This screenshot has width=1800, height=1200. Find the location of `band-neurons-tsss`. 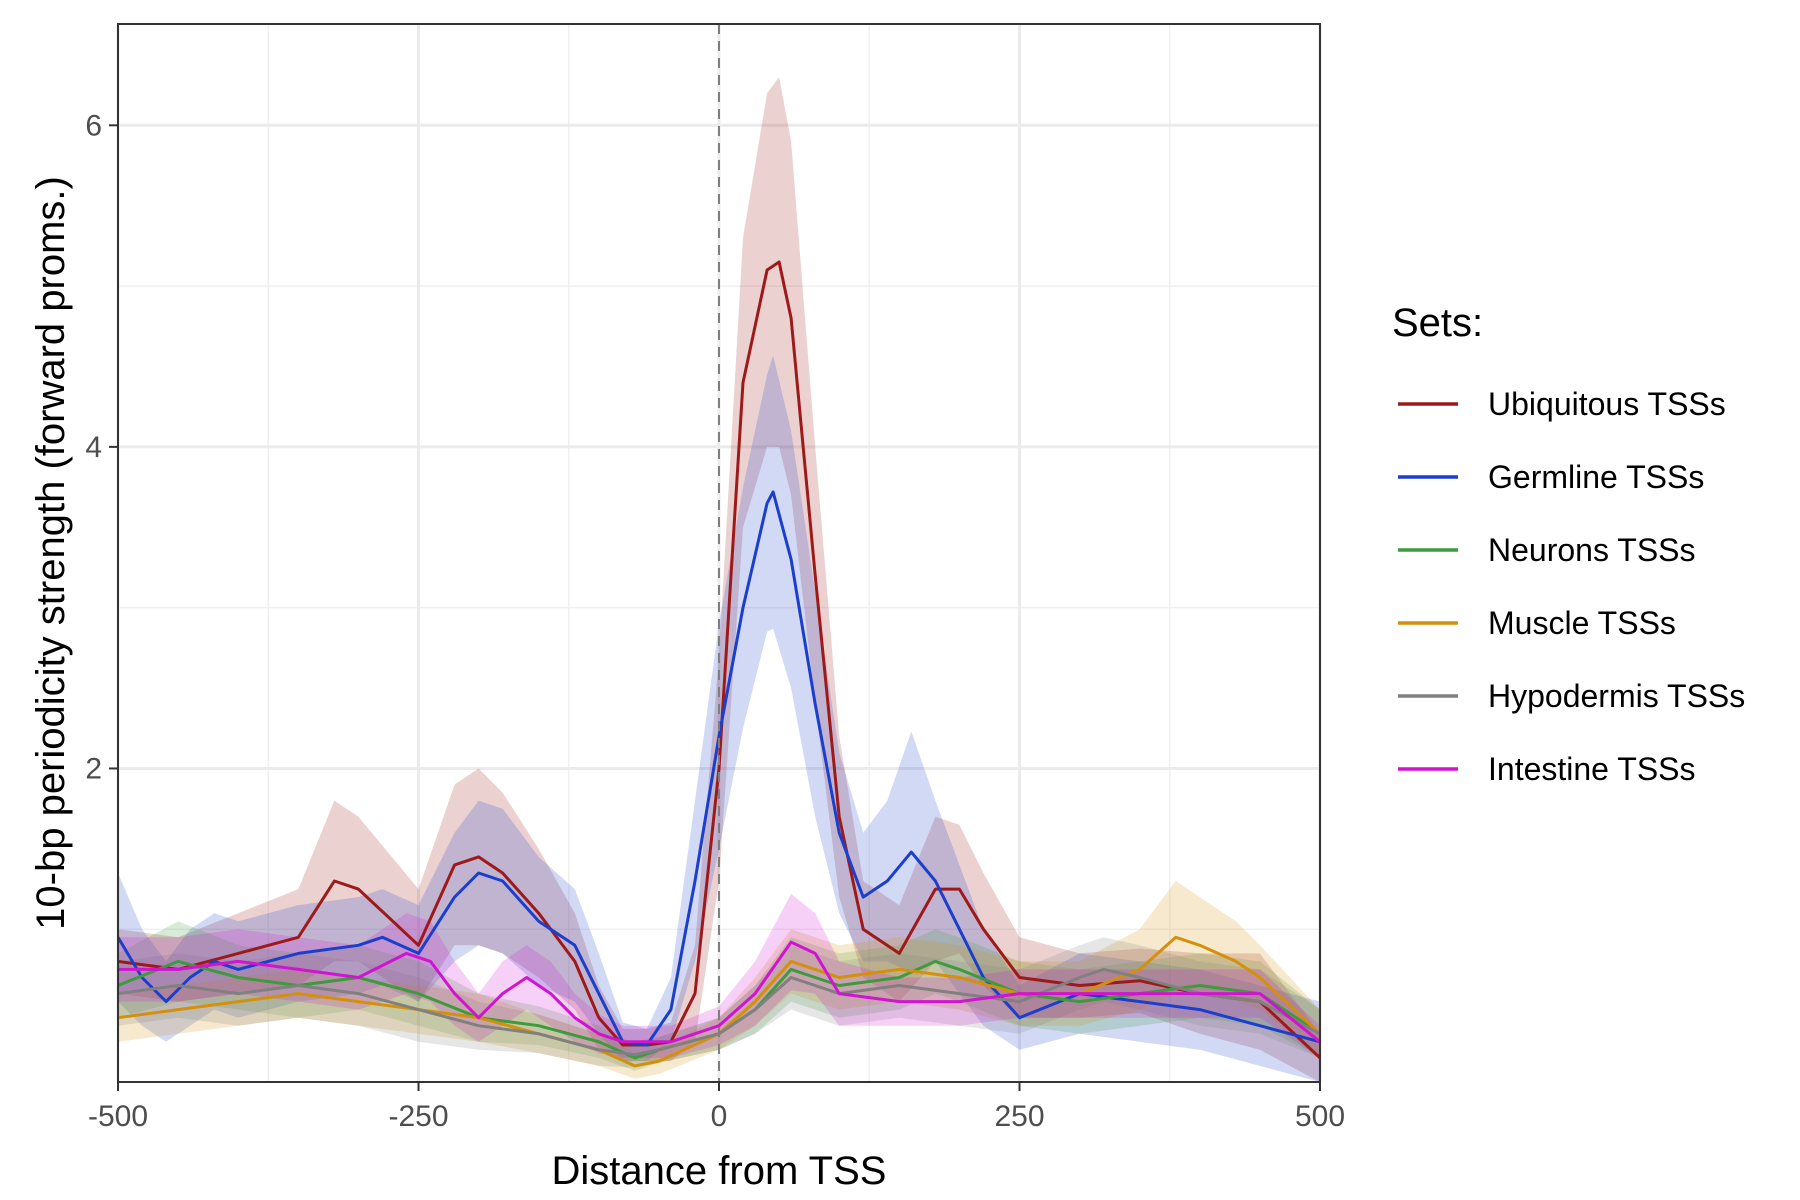

band-neurons-tsss is located at coordinates (719, 996).